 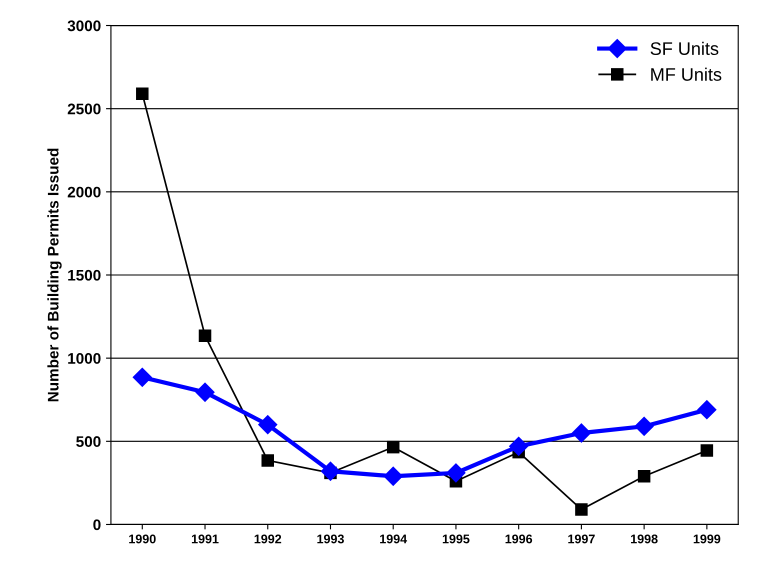 I want to click on y-tick-label: 2000, so click(x=84, y=192).